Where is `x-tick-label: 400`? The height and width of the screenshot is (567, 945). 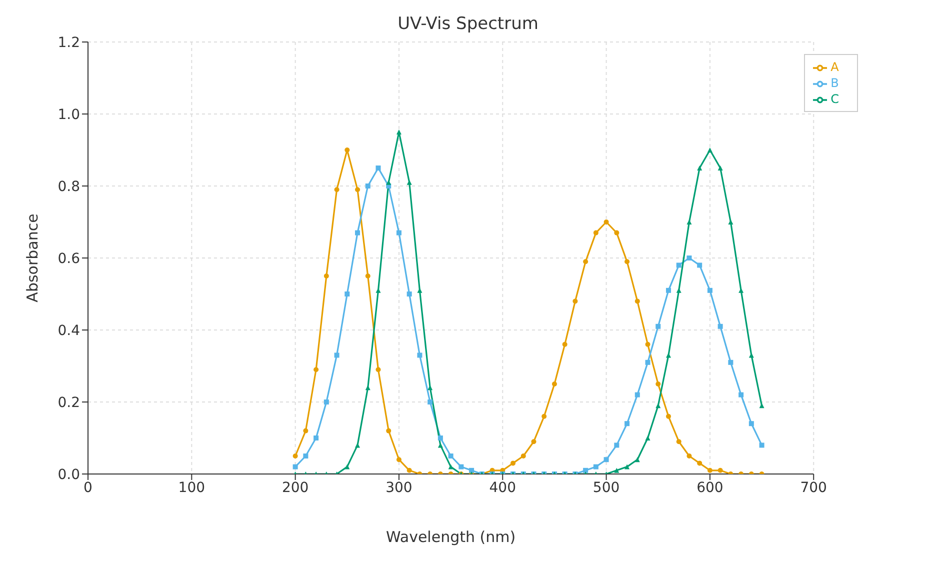 x-tick-label: 400 is located at coordinates (502, 488).